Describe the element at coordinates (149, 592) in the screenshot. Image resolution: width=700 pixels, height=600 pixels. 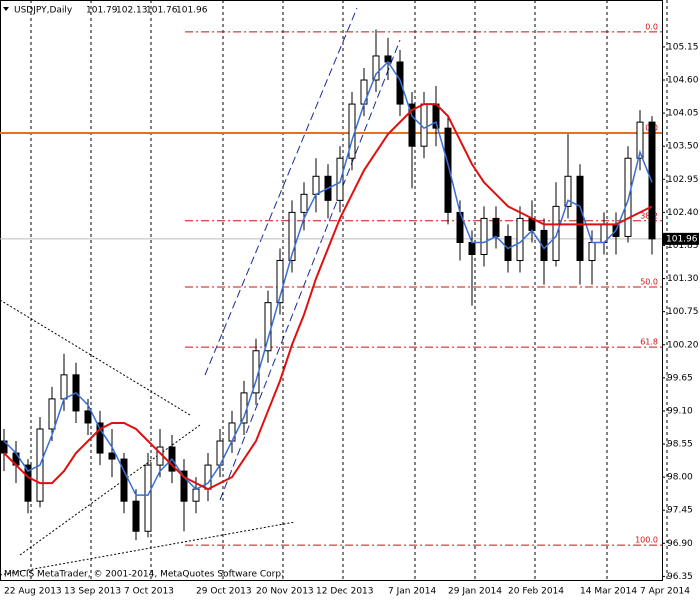
I see `x-tick-label: 7 Oct 2013` at that location.